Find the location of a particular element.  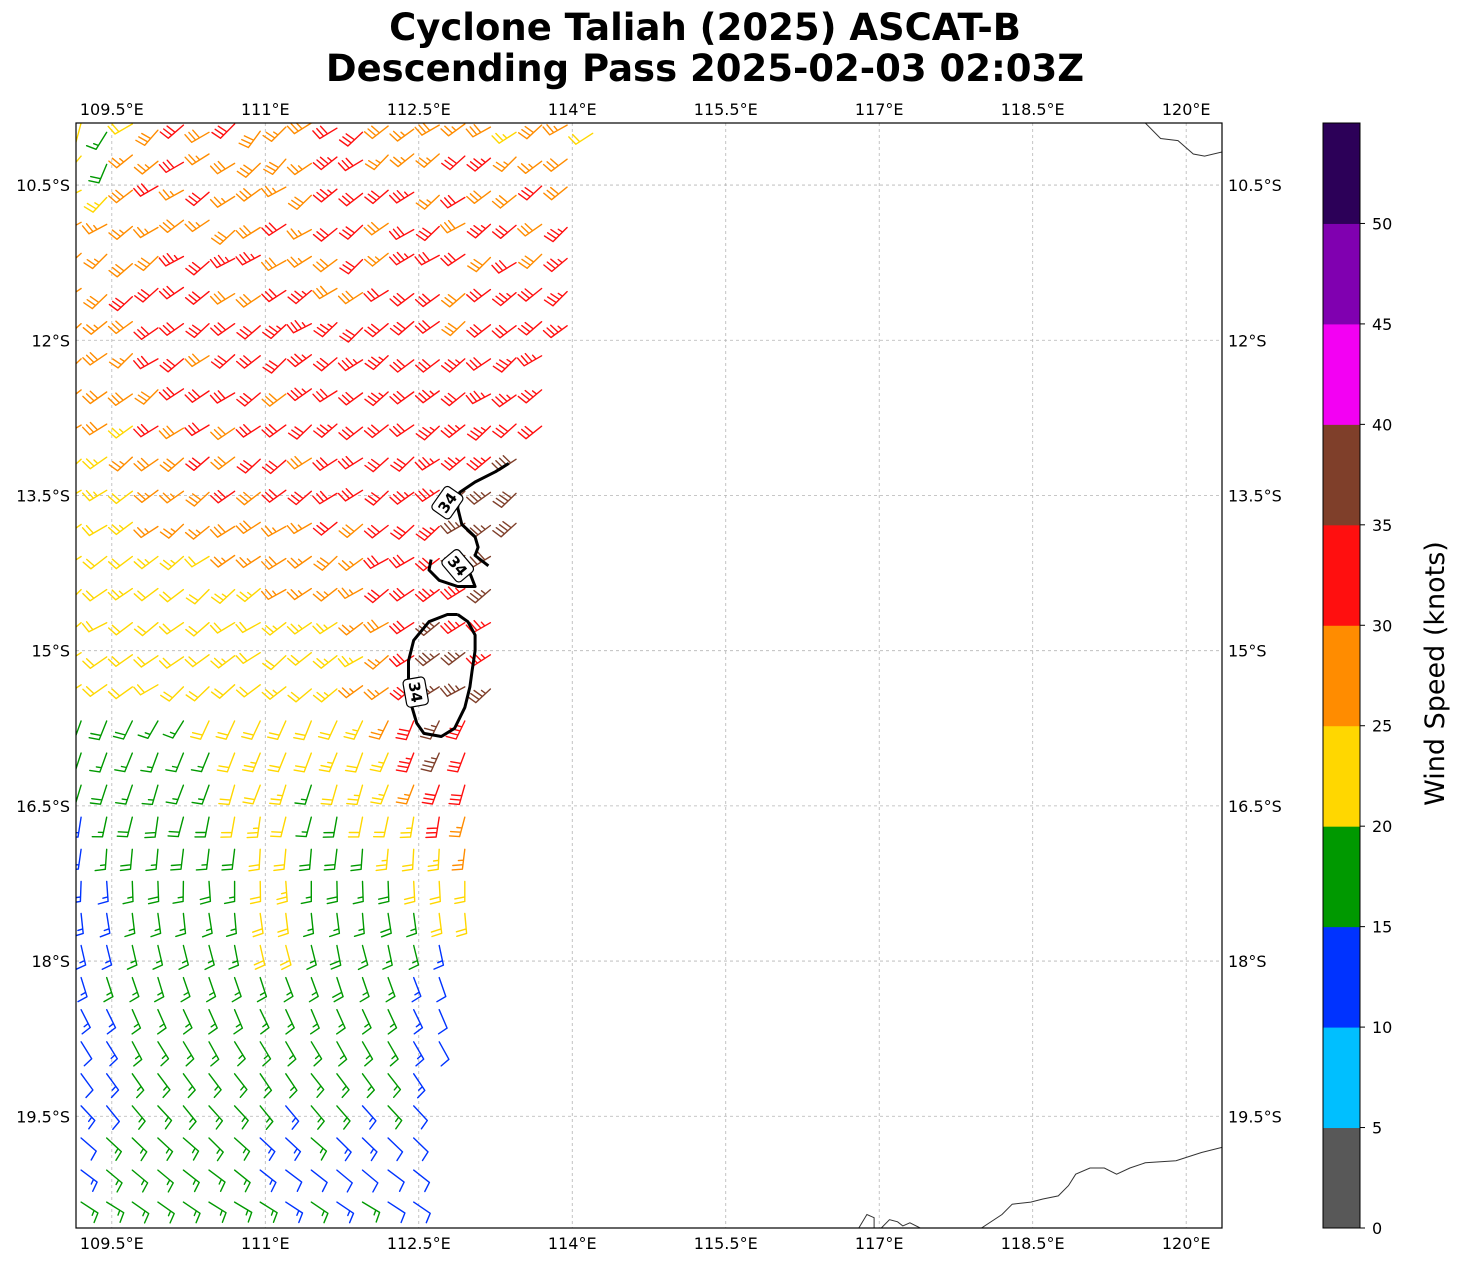

x-tick-label-top: 112.5°E is located at coordinates (419, 109).